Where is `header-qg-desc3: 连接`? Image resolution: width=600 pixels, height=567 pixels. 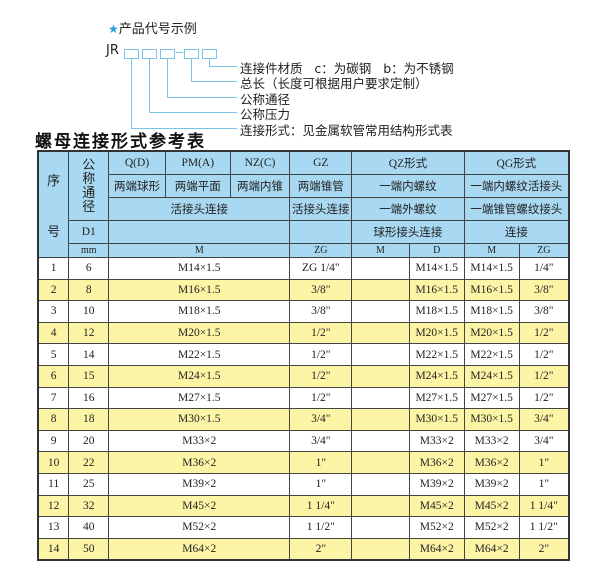 header-qg-desc3: 连接 is located at coordinates (516, 232).